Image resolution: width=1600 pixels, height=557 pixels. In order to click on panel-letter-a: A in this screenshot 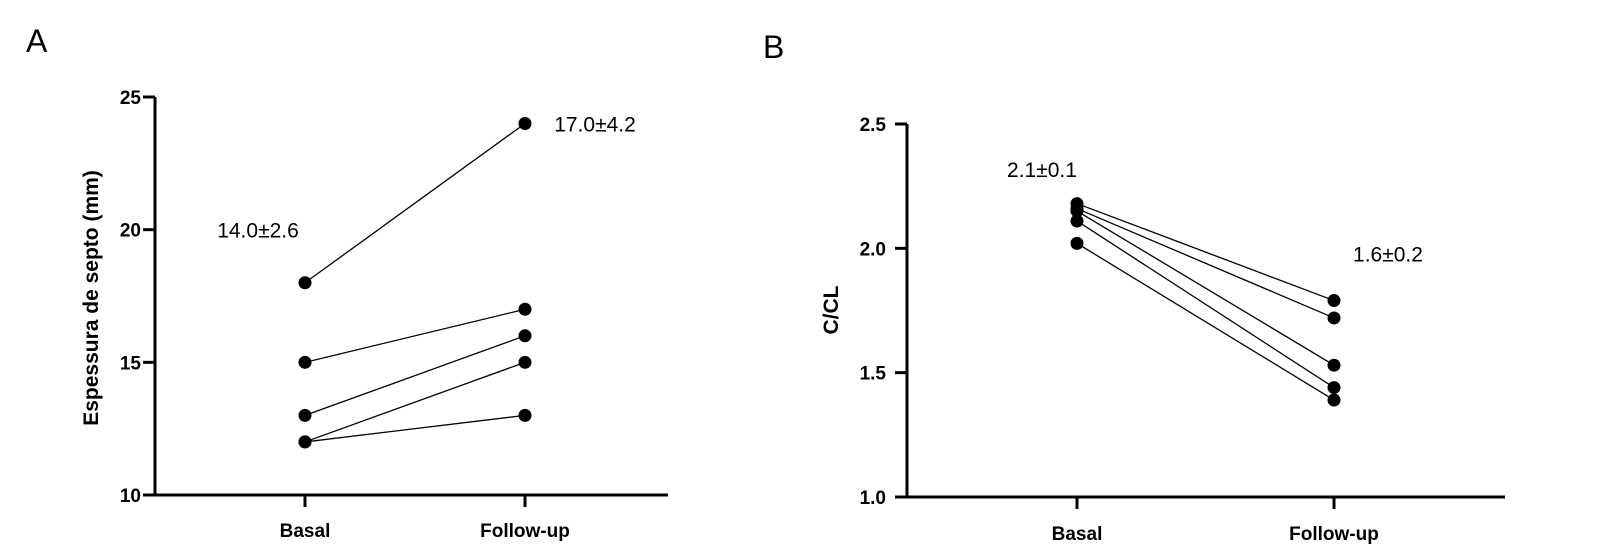, I will do `click(37, 41)`.